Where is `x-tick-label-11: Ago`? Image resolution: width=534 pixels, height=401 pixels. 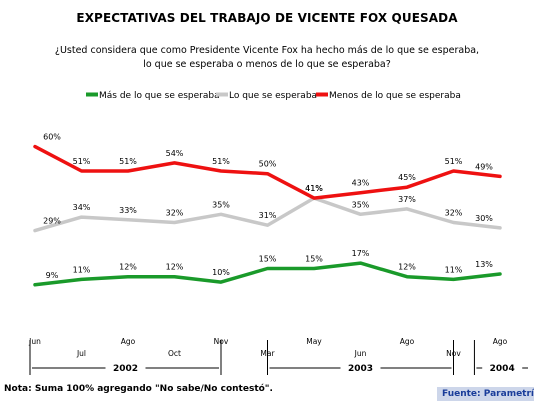
x-tick-label-11: Ago is located at coordinates (500, 341).